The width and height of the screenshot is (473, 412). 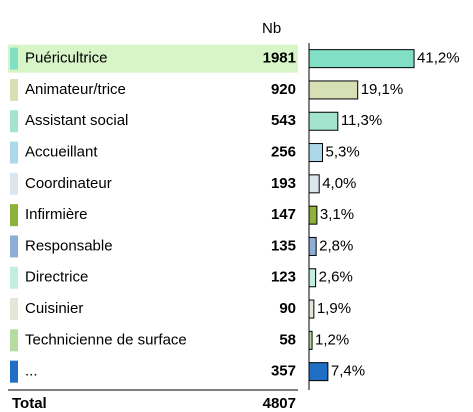 What do you see at coordinates (283, 277) in the screenshot?
I see `count: 123` at bounding box center [283, 277].